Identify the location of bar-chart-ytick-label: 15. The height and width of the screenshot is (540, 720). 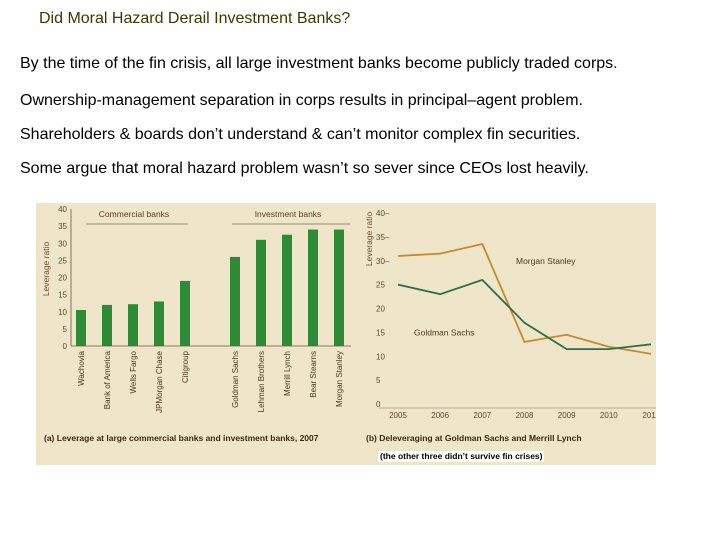
(62, 295).